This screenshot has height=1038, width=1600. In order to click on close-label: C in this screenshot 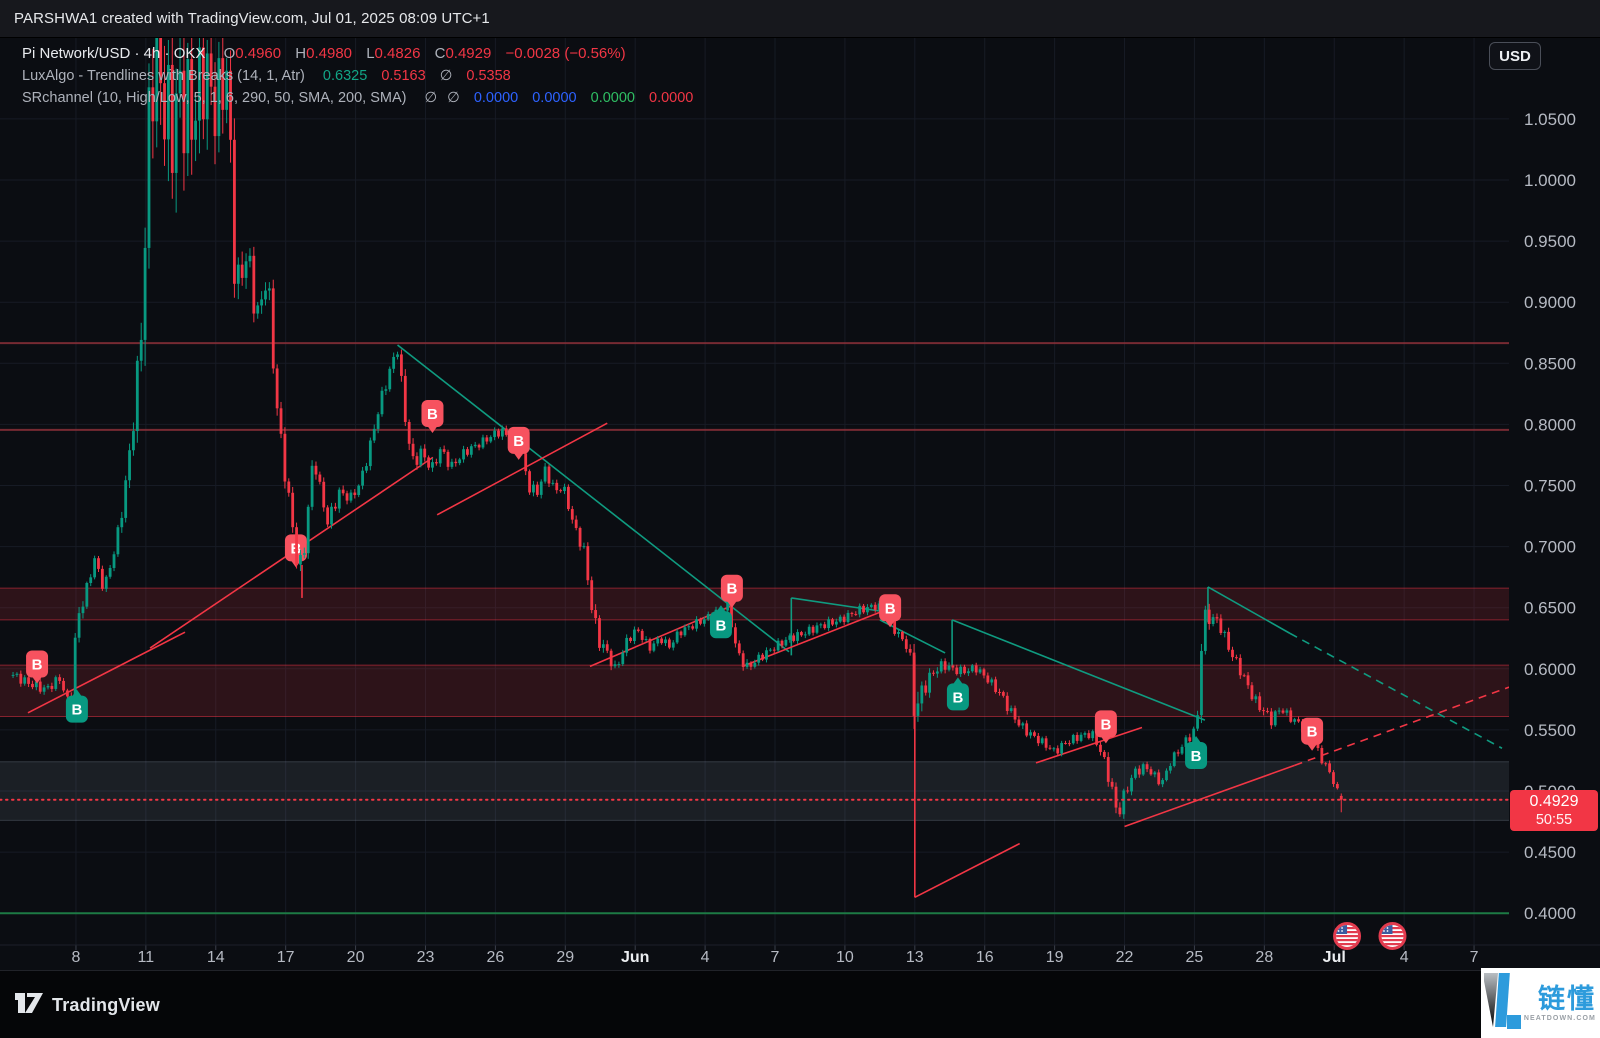, I will do `click(440, 53)`.